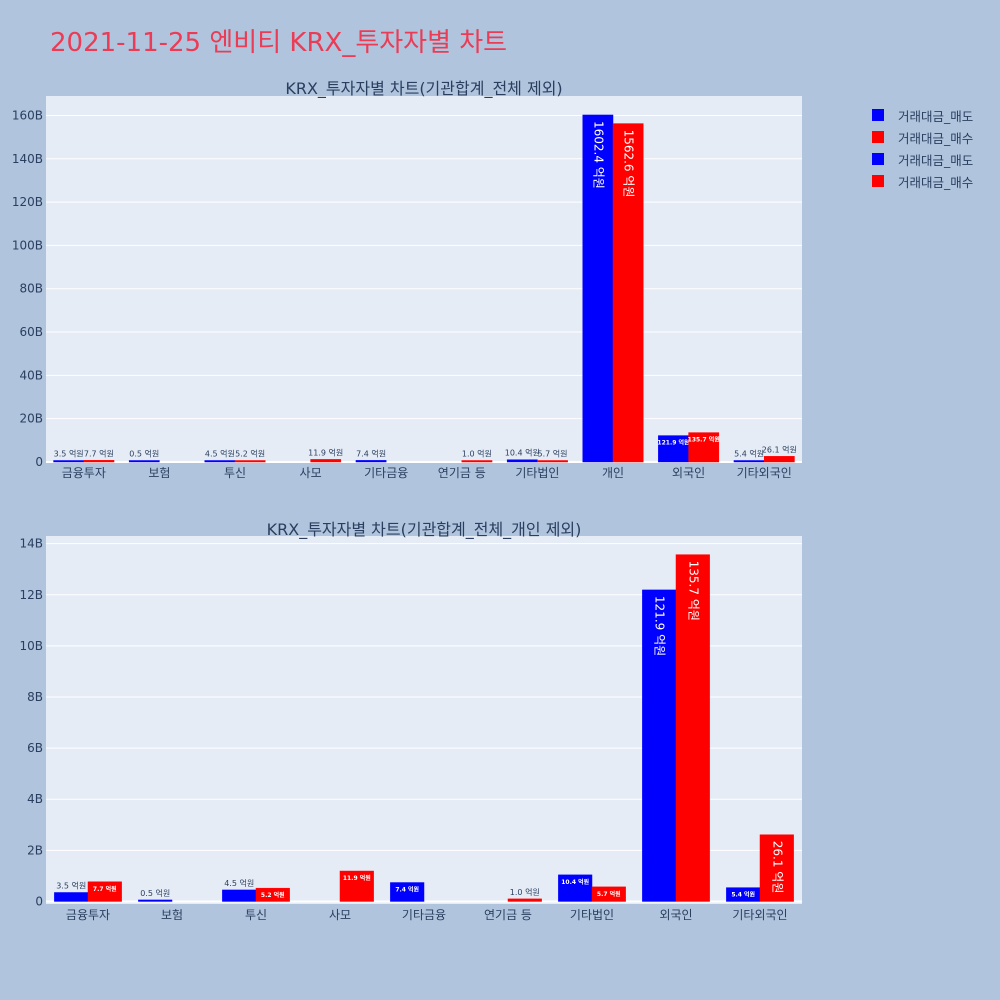 The width and height of the screenshot is (1000, 1000). Describe the element at coordinates (31, 375) in the screenshot. I see `y-tick-label: 40B` at that location.